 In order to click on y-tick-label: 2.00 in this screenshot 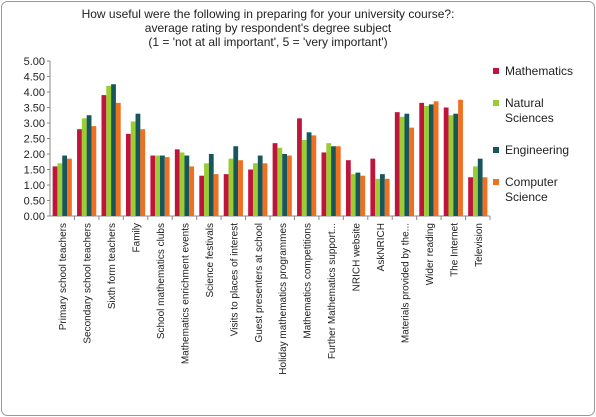, I will do `click(34, 155)`.